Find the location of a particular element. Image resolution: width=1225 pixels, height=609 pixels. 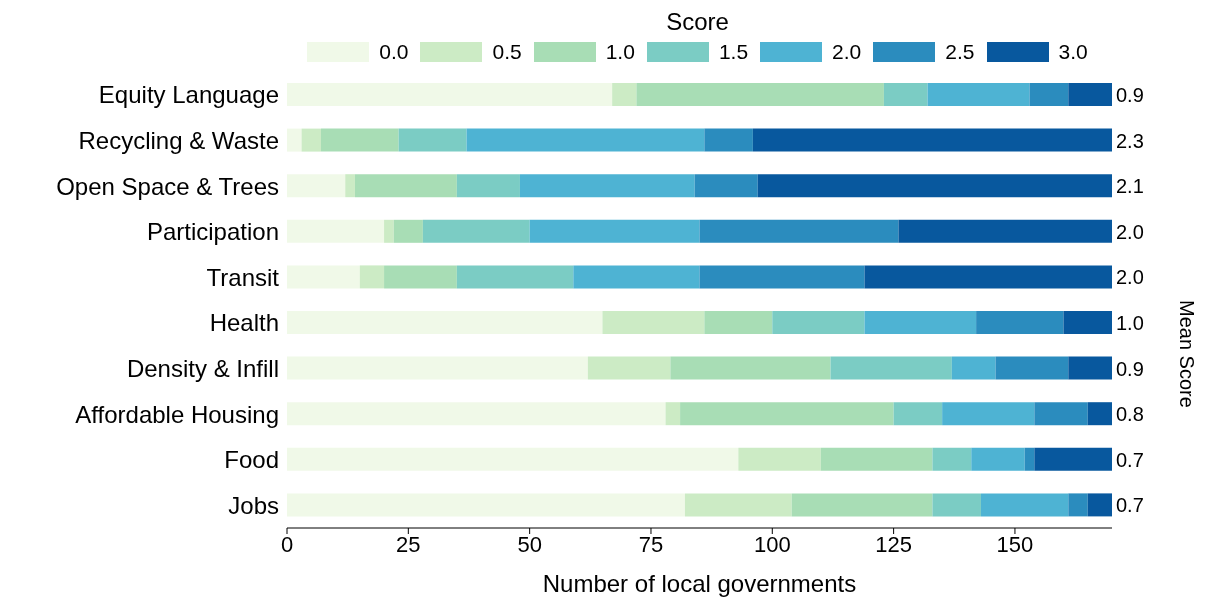

text: 0.8 is located at coordinates (1130, 414).